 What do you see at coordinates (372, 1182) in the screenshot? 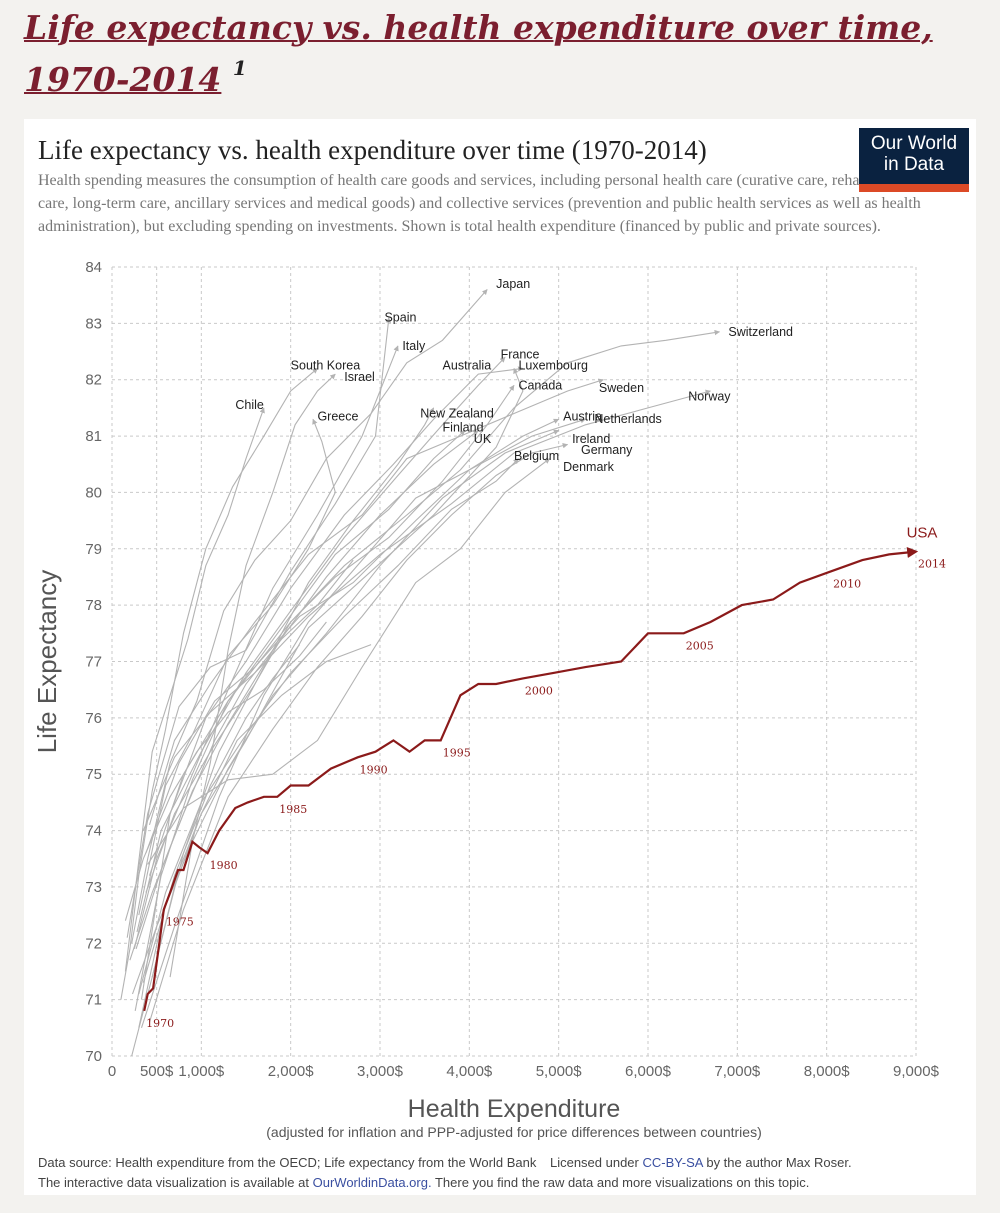
I see `site-link: OurWorldinData.org.` at bounding box center [372, 1182].